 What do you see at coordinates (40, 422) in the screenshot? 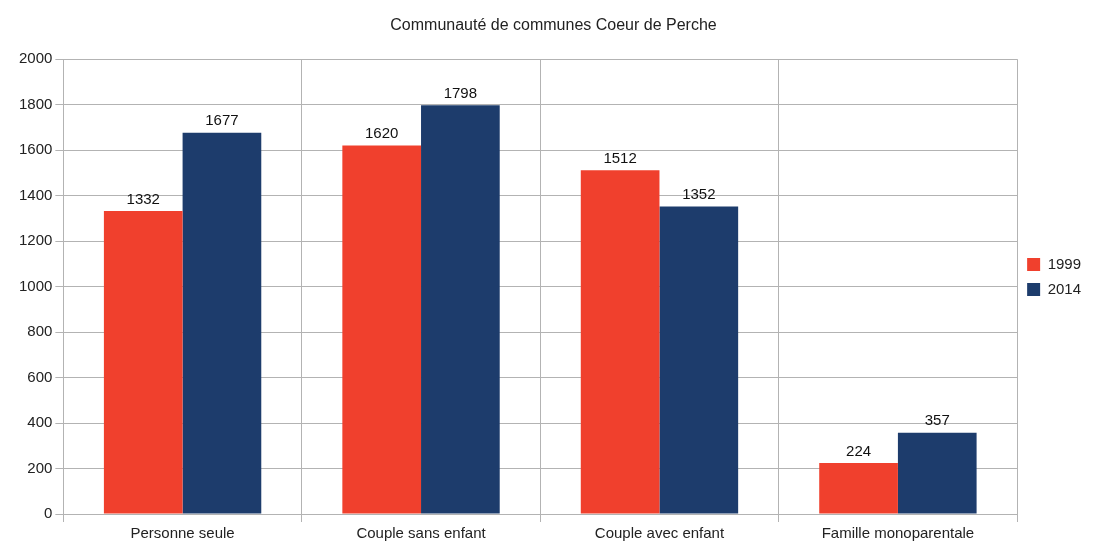
I see `y-tick-label: 400` at bounding box center [40, 422].